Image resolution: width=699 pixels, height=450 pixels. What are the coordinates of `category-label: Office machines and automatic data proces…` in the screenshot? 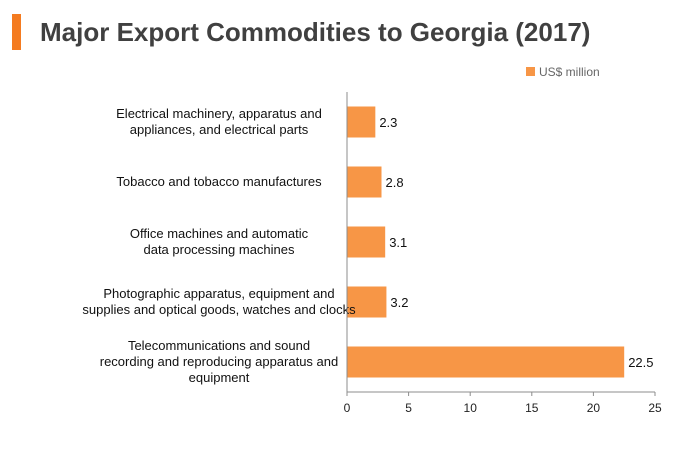 It's located at (219, 241).